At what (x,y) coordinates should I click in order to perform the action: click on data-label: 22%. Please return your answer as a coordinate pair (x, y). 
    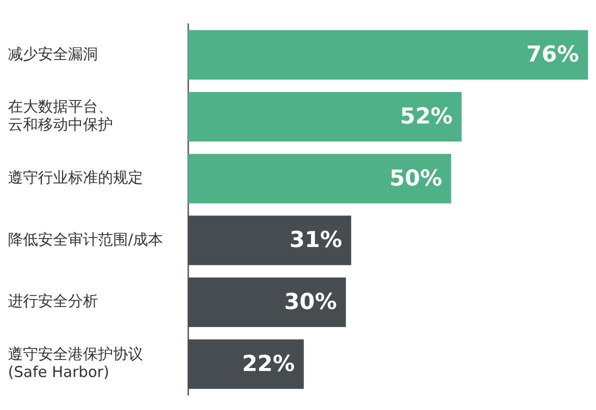
    Looking at the image, I should click on (268, 364).